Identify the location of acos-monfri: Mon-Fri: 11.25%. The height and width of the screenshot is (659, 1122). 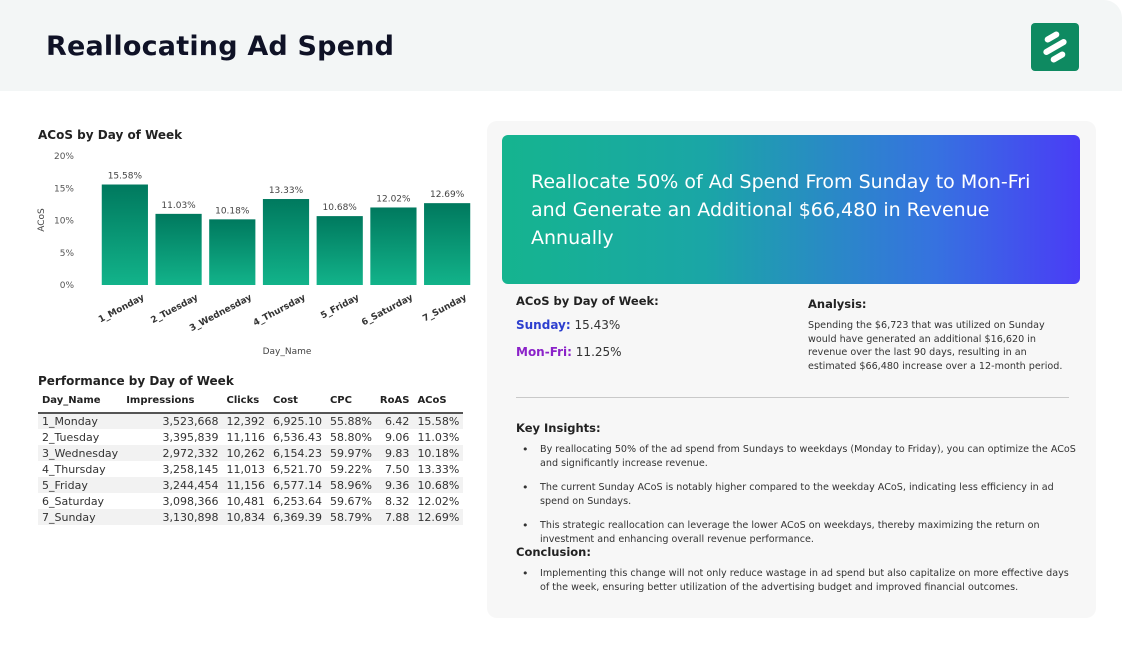
(569, 352).